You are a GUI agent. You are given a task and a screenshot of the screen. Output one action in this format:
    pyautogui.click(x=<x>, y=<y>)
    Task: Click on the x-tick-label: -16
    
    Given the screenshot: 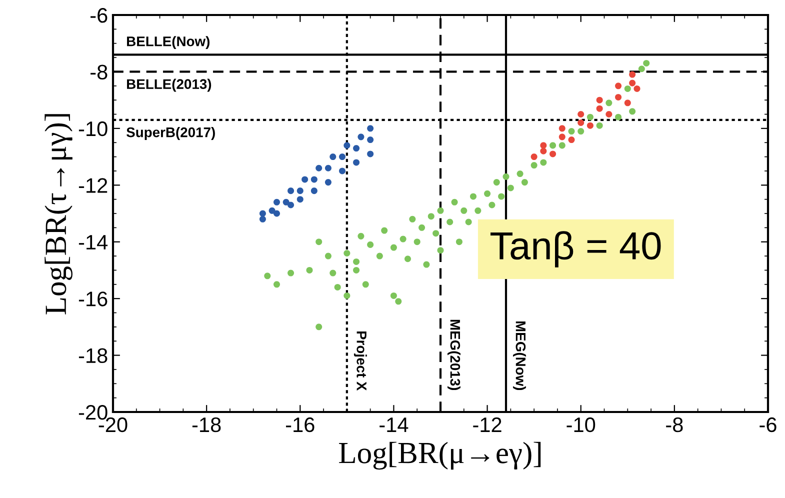 What is the action you would take?
    pyautogui.click(x=300, y=424)
    